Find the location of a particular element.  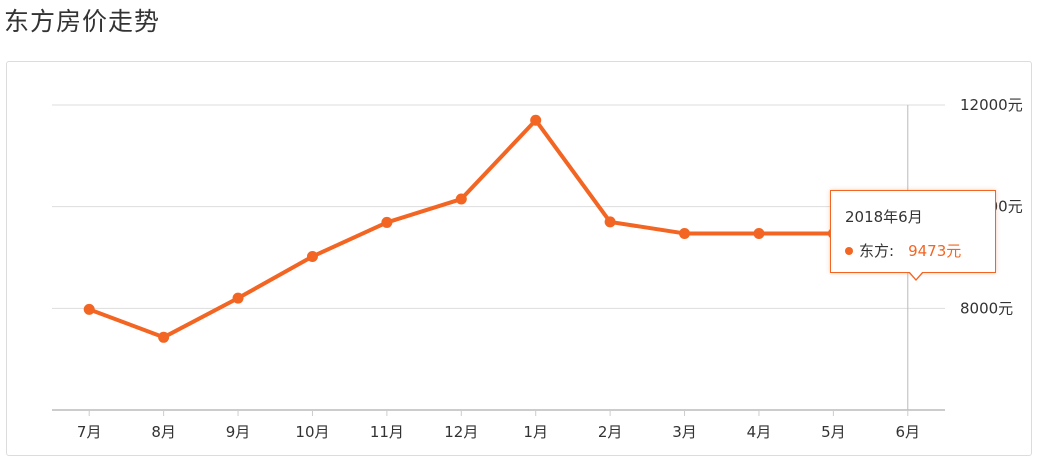

x-tick-label: 2月 is located at coordinates (610, 432).